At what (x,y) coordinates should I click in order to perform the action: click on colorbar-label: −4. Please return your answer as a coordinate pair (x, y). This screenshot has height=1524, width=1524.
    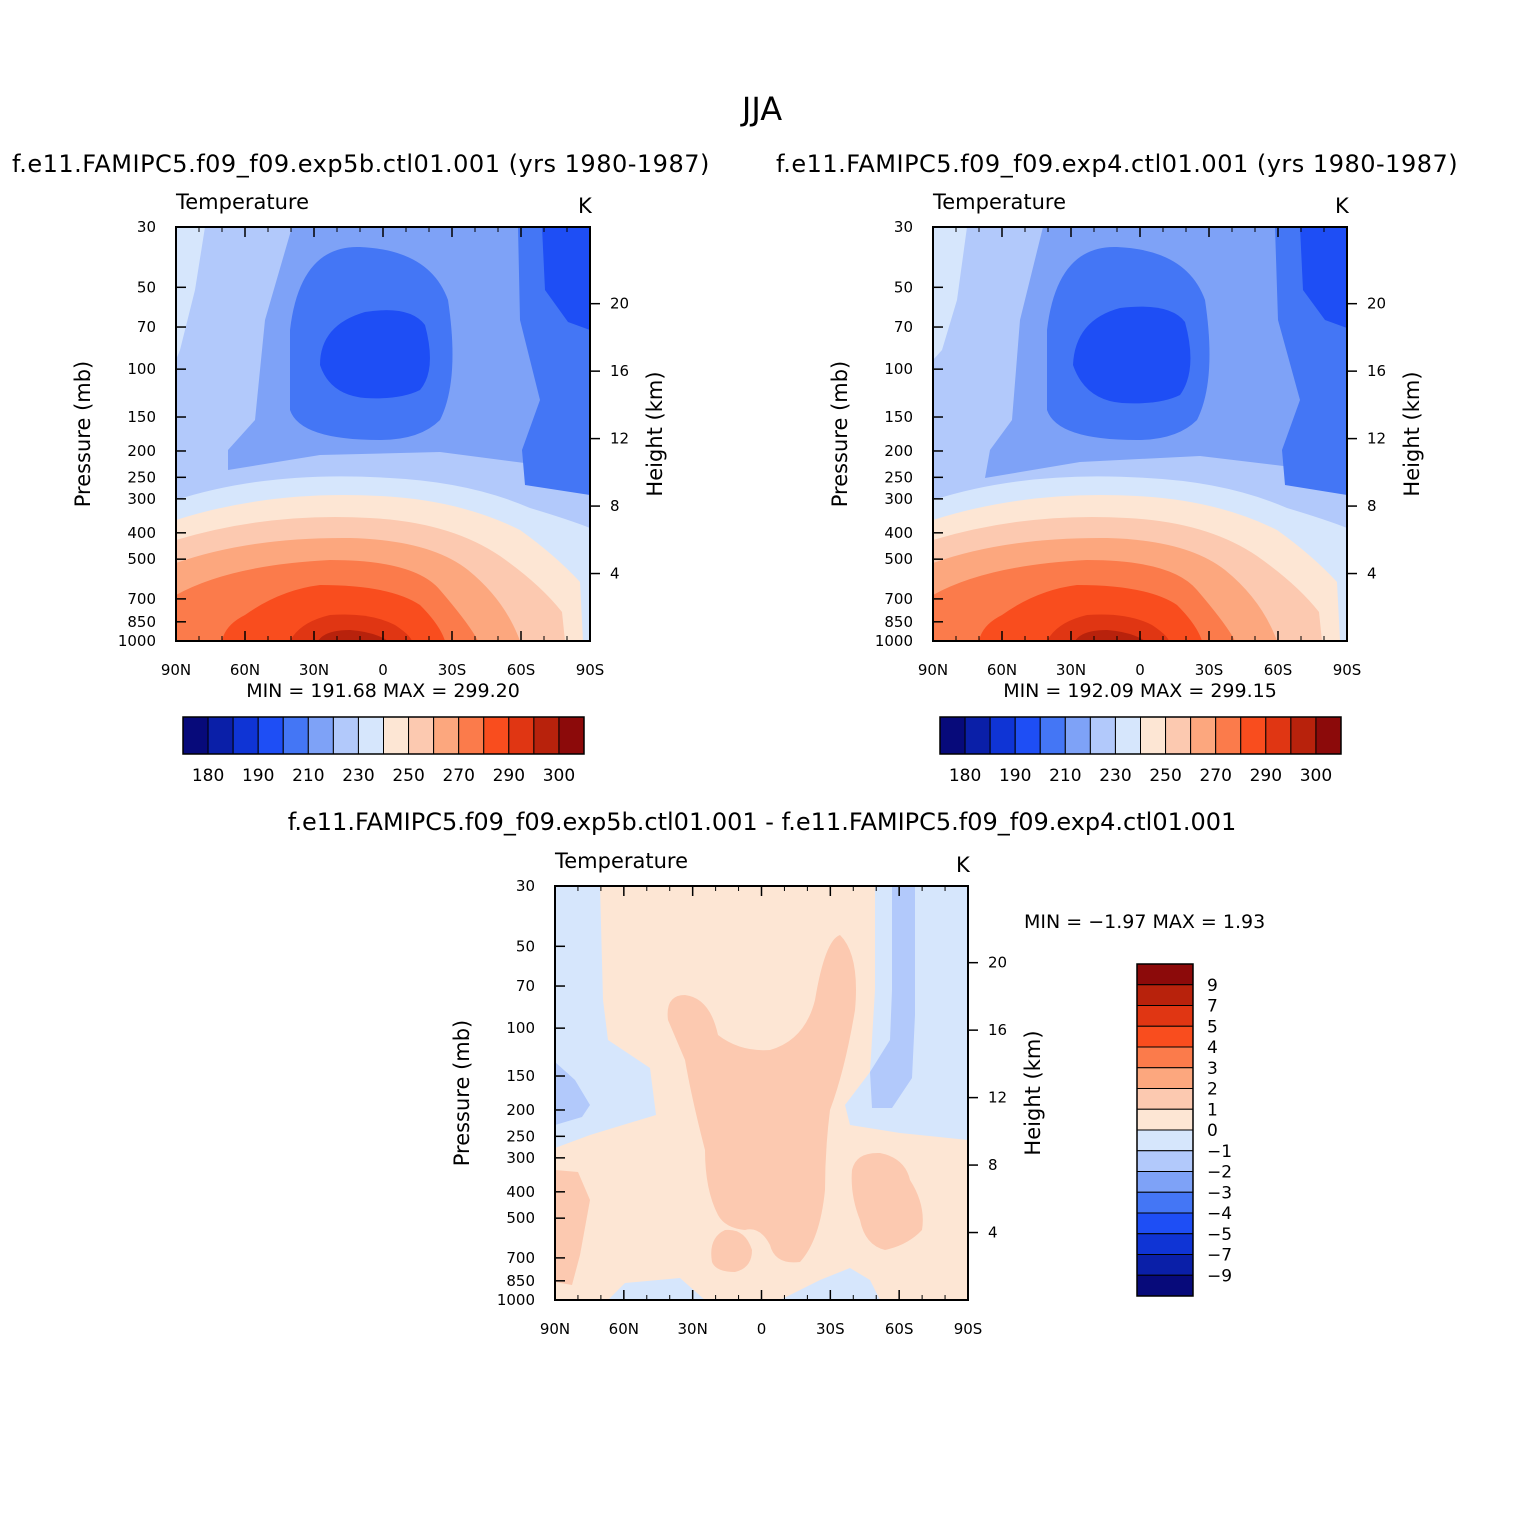
    Looking at the image, I should click on (1219, 1214).